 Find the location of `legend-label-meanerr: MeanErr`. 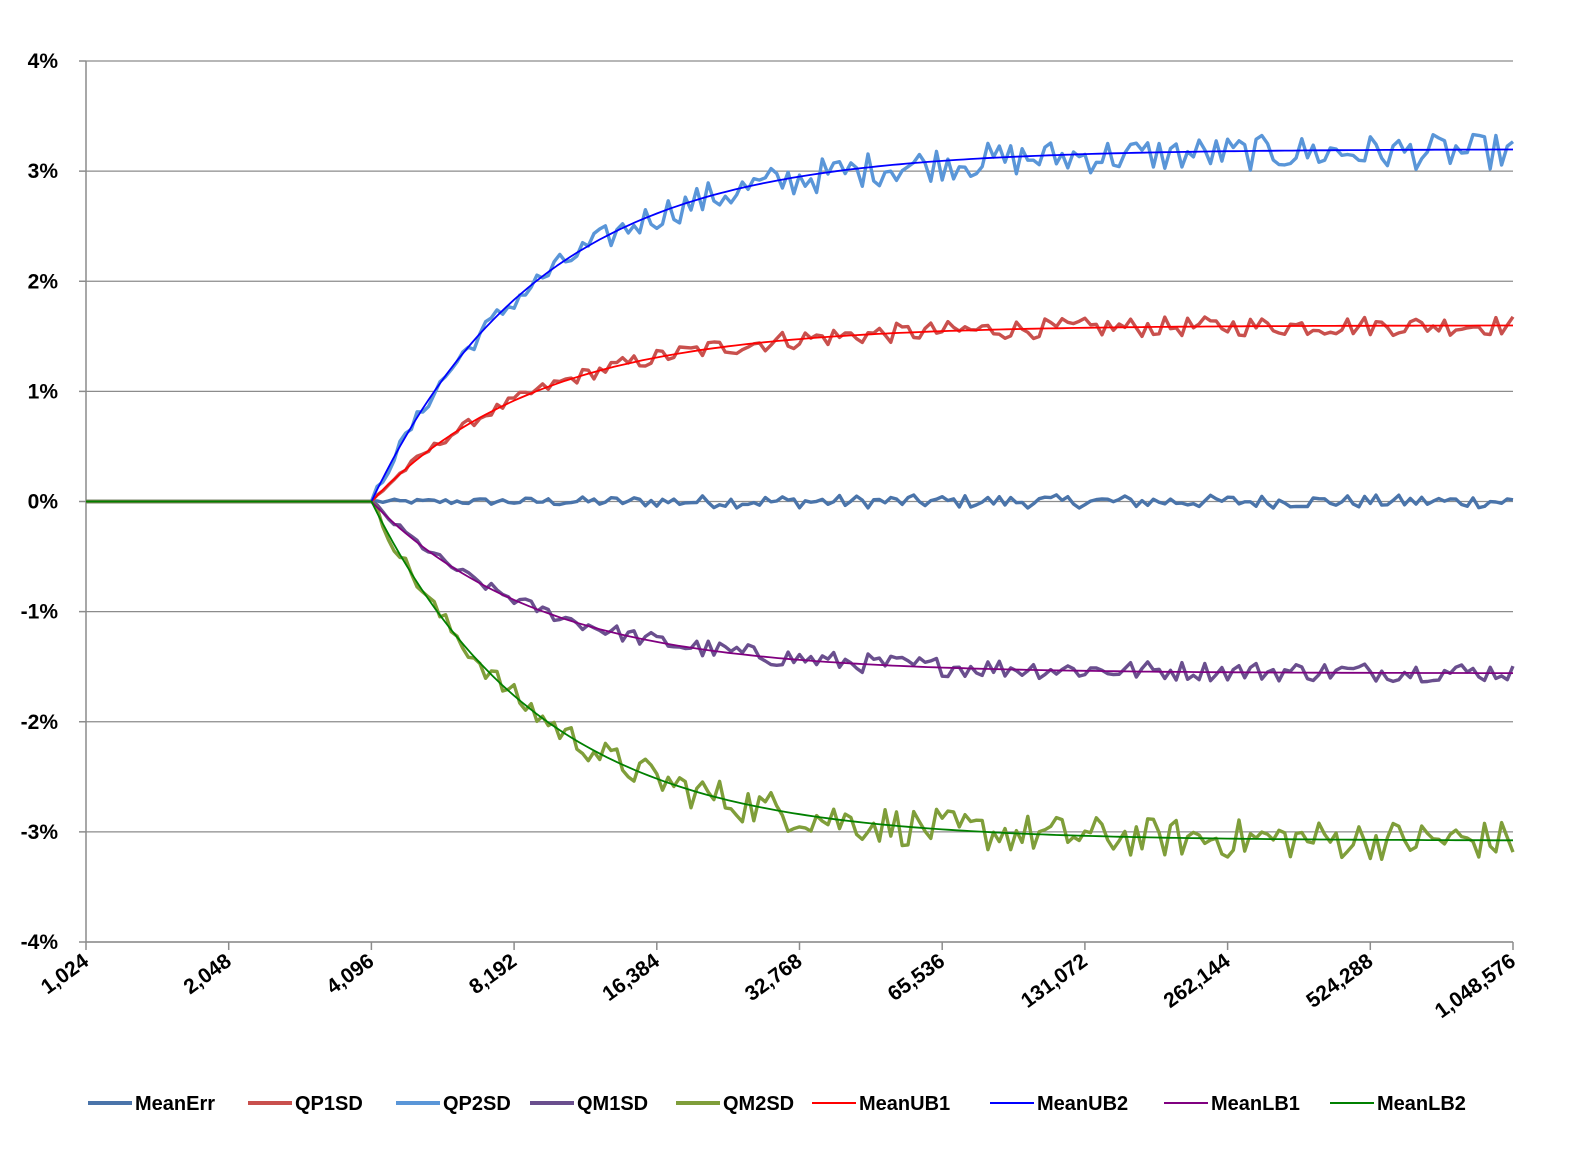

legend-label-meanerr: MeanErr is located at coordinates (175, 1104).